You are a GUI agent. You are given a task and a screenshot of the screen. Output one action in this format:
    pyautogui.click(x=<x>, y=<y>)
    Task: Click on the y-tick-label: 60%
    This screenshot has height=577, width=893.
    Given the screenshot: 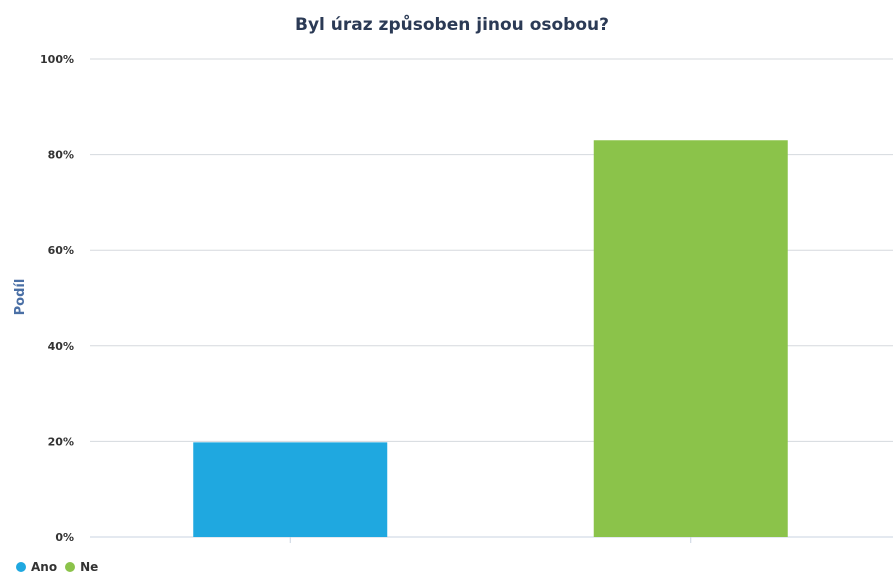 What is the action you would take?
    pyautogui.click(x=61, y=250)
    